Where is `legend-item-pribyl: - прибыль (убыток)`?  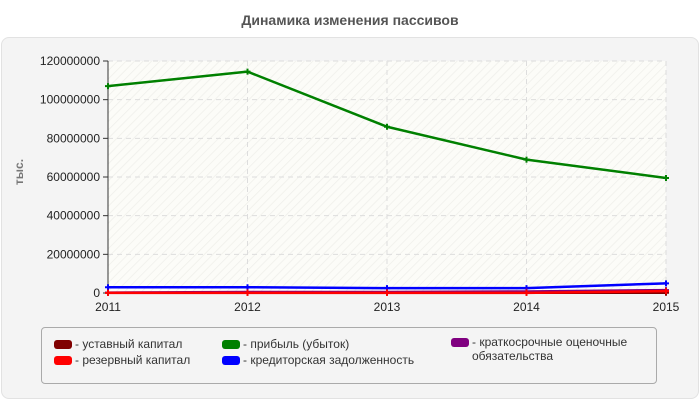 legend-item-pribyl: - прибыль (убыток) is located at coordinates (285, 344).